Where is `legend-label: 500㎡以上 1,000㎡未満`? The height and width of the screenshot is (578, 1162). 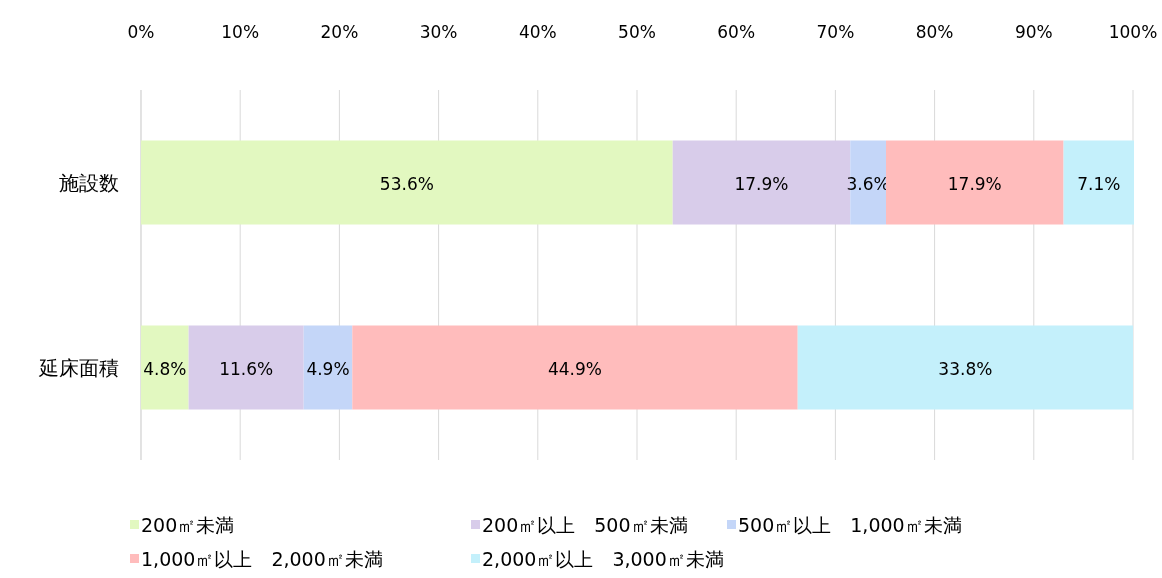 legend-label: 500㎡以上 1,000㎡未満 is located at coordinates (850, 525).